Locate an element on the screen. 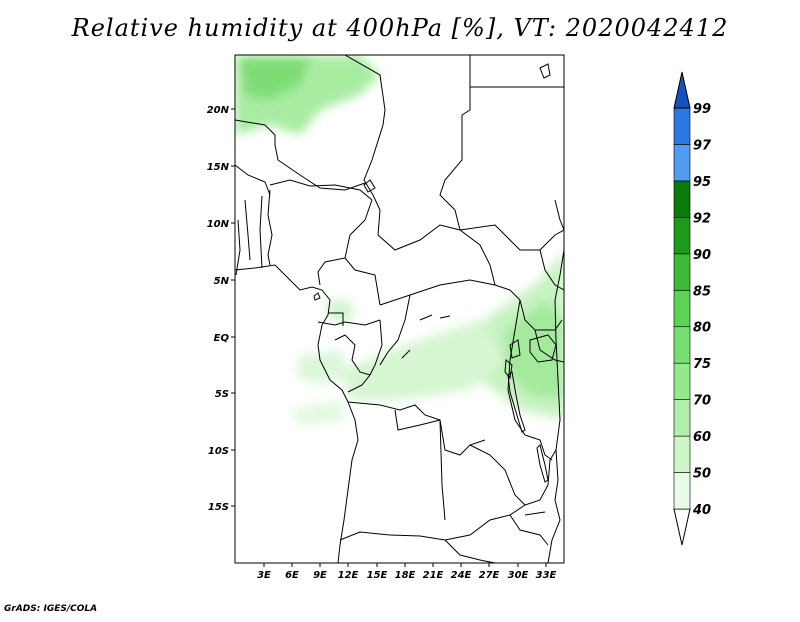 The height and width of the screenshot is (622, 800). border-ghana is located at coordinates (247, 230).